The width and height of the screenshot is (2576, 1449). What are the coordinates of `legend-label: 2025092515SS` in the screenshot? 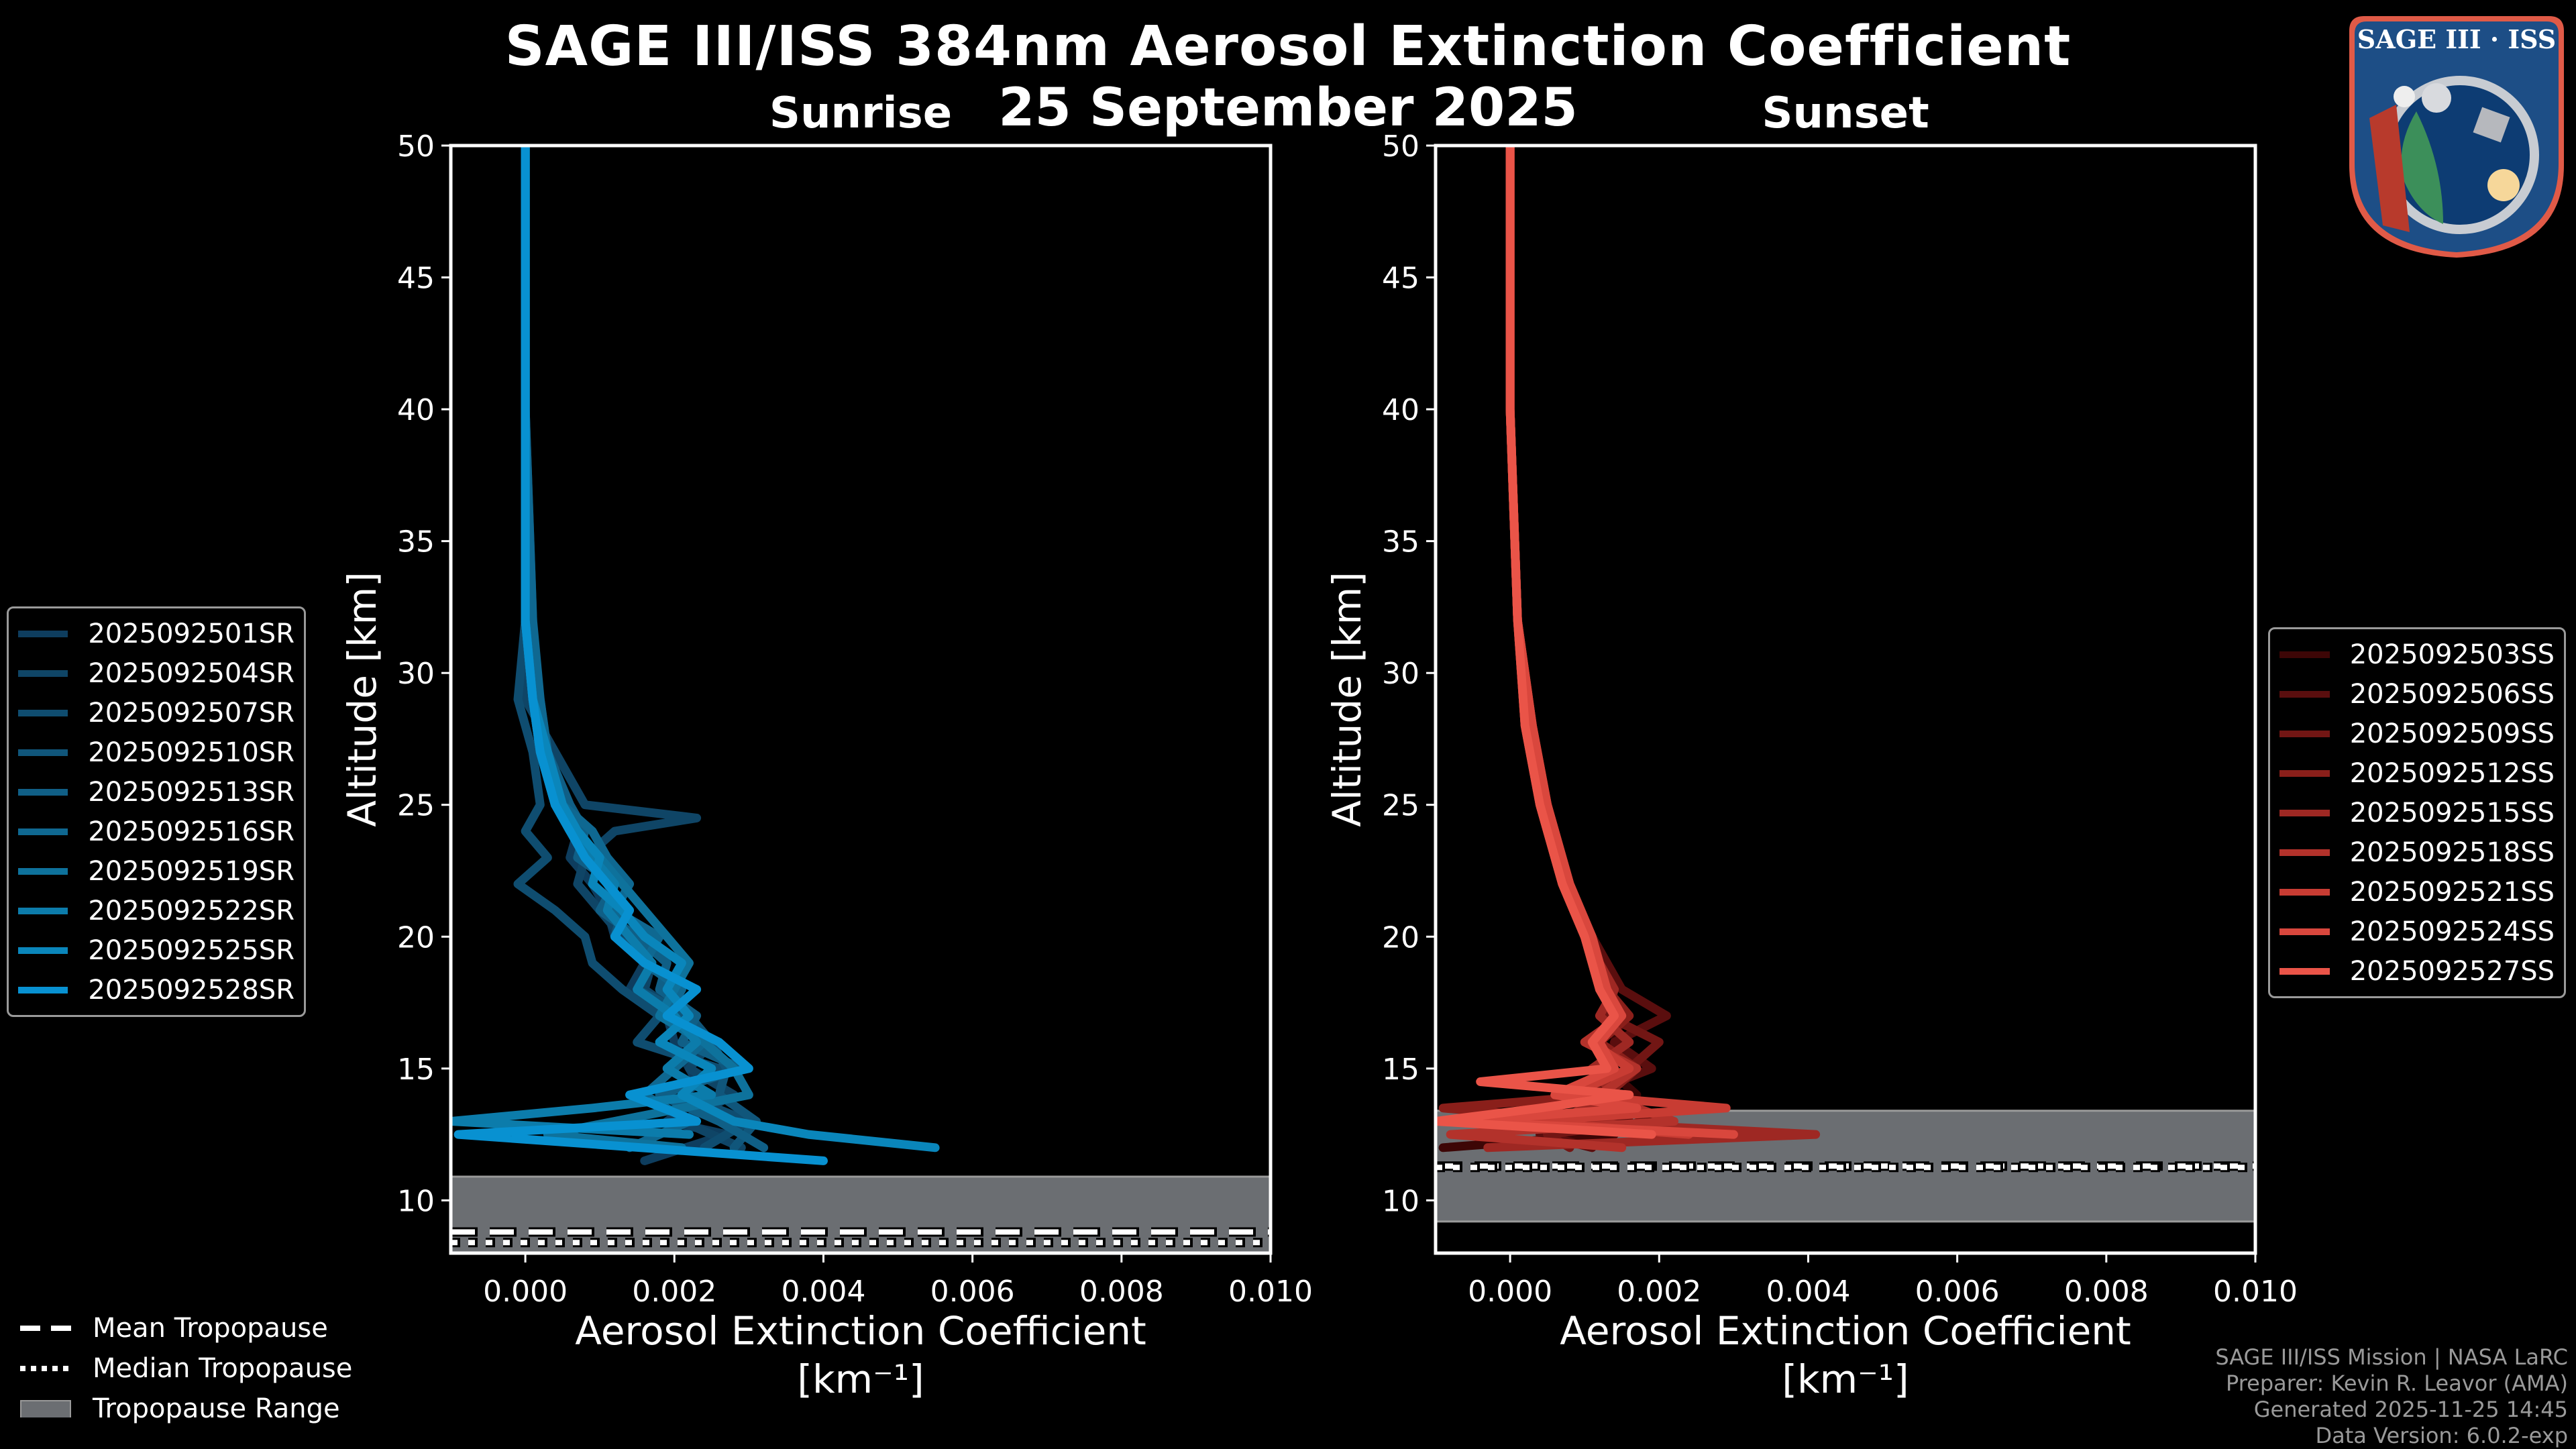 It's located at (2452, 812).